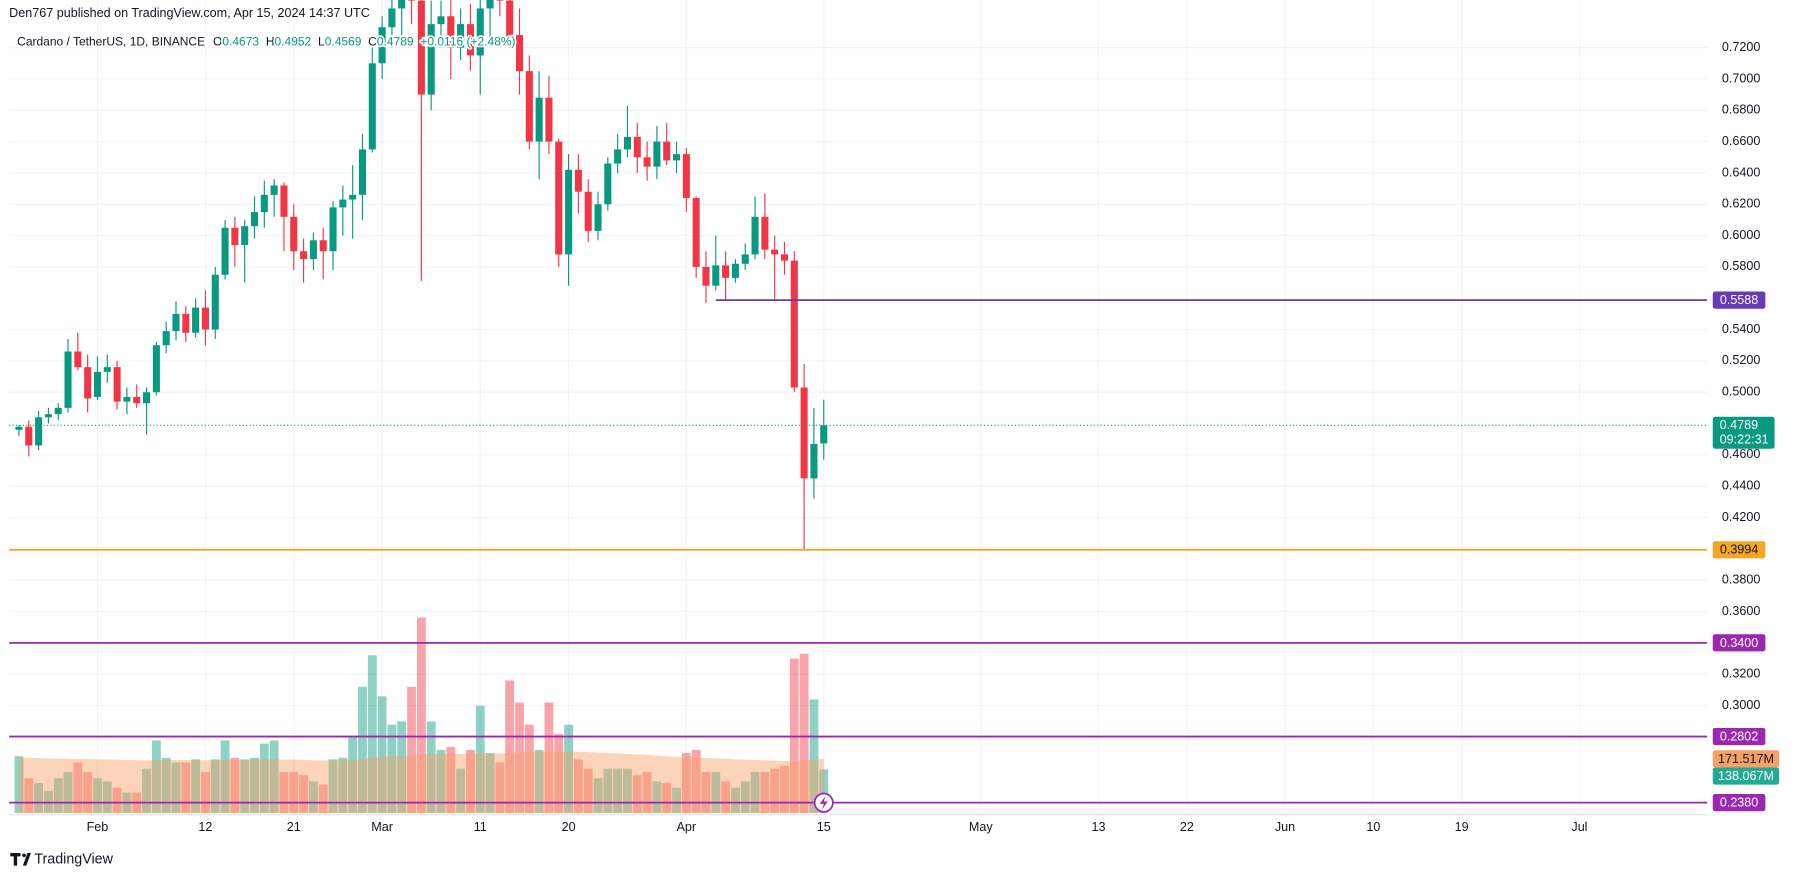  What do you see at coordinates (1741, 705) in the screenshot?
I see `y-tick-label: 0.3000` at bounding box center [1741, 705].